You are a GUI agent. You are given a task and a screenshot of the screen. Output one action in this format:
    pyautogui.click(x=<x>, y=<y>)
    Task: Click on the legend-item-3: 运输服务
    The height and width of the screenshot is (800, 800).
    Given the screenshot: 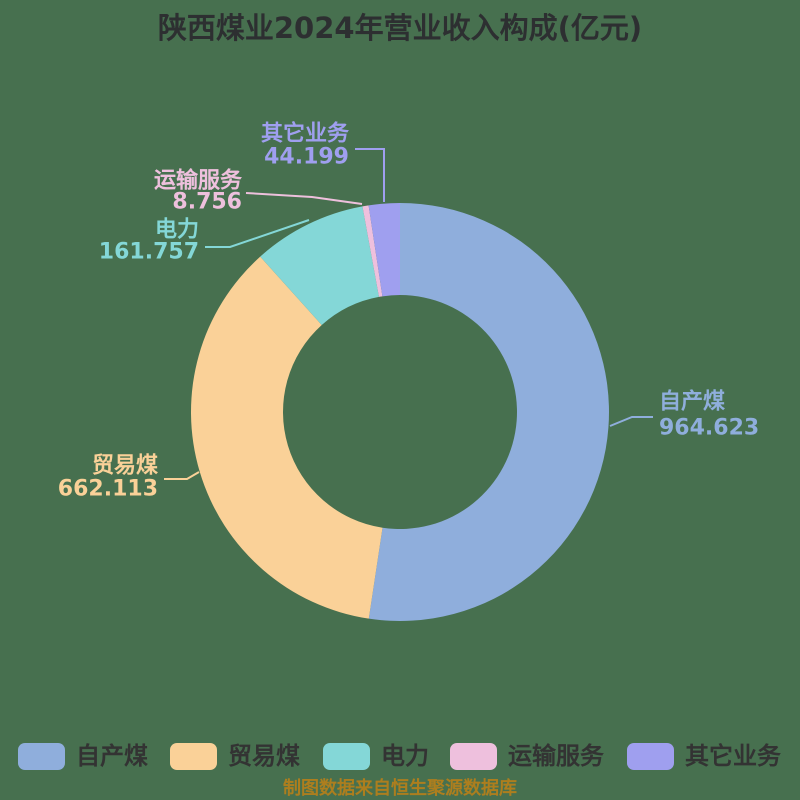 What is the action you would take?
    pyautogui.click(x=527, y=756)
    